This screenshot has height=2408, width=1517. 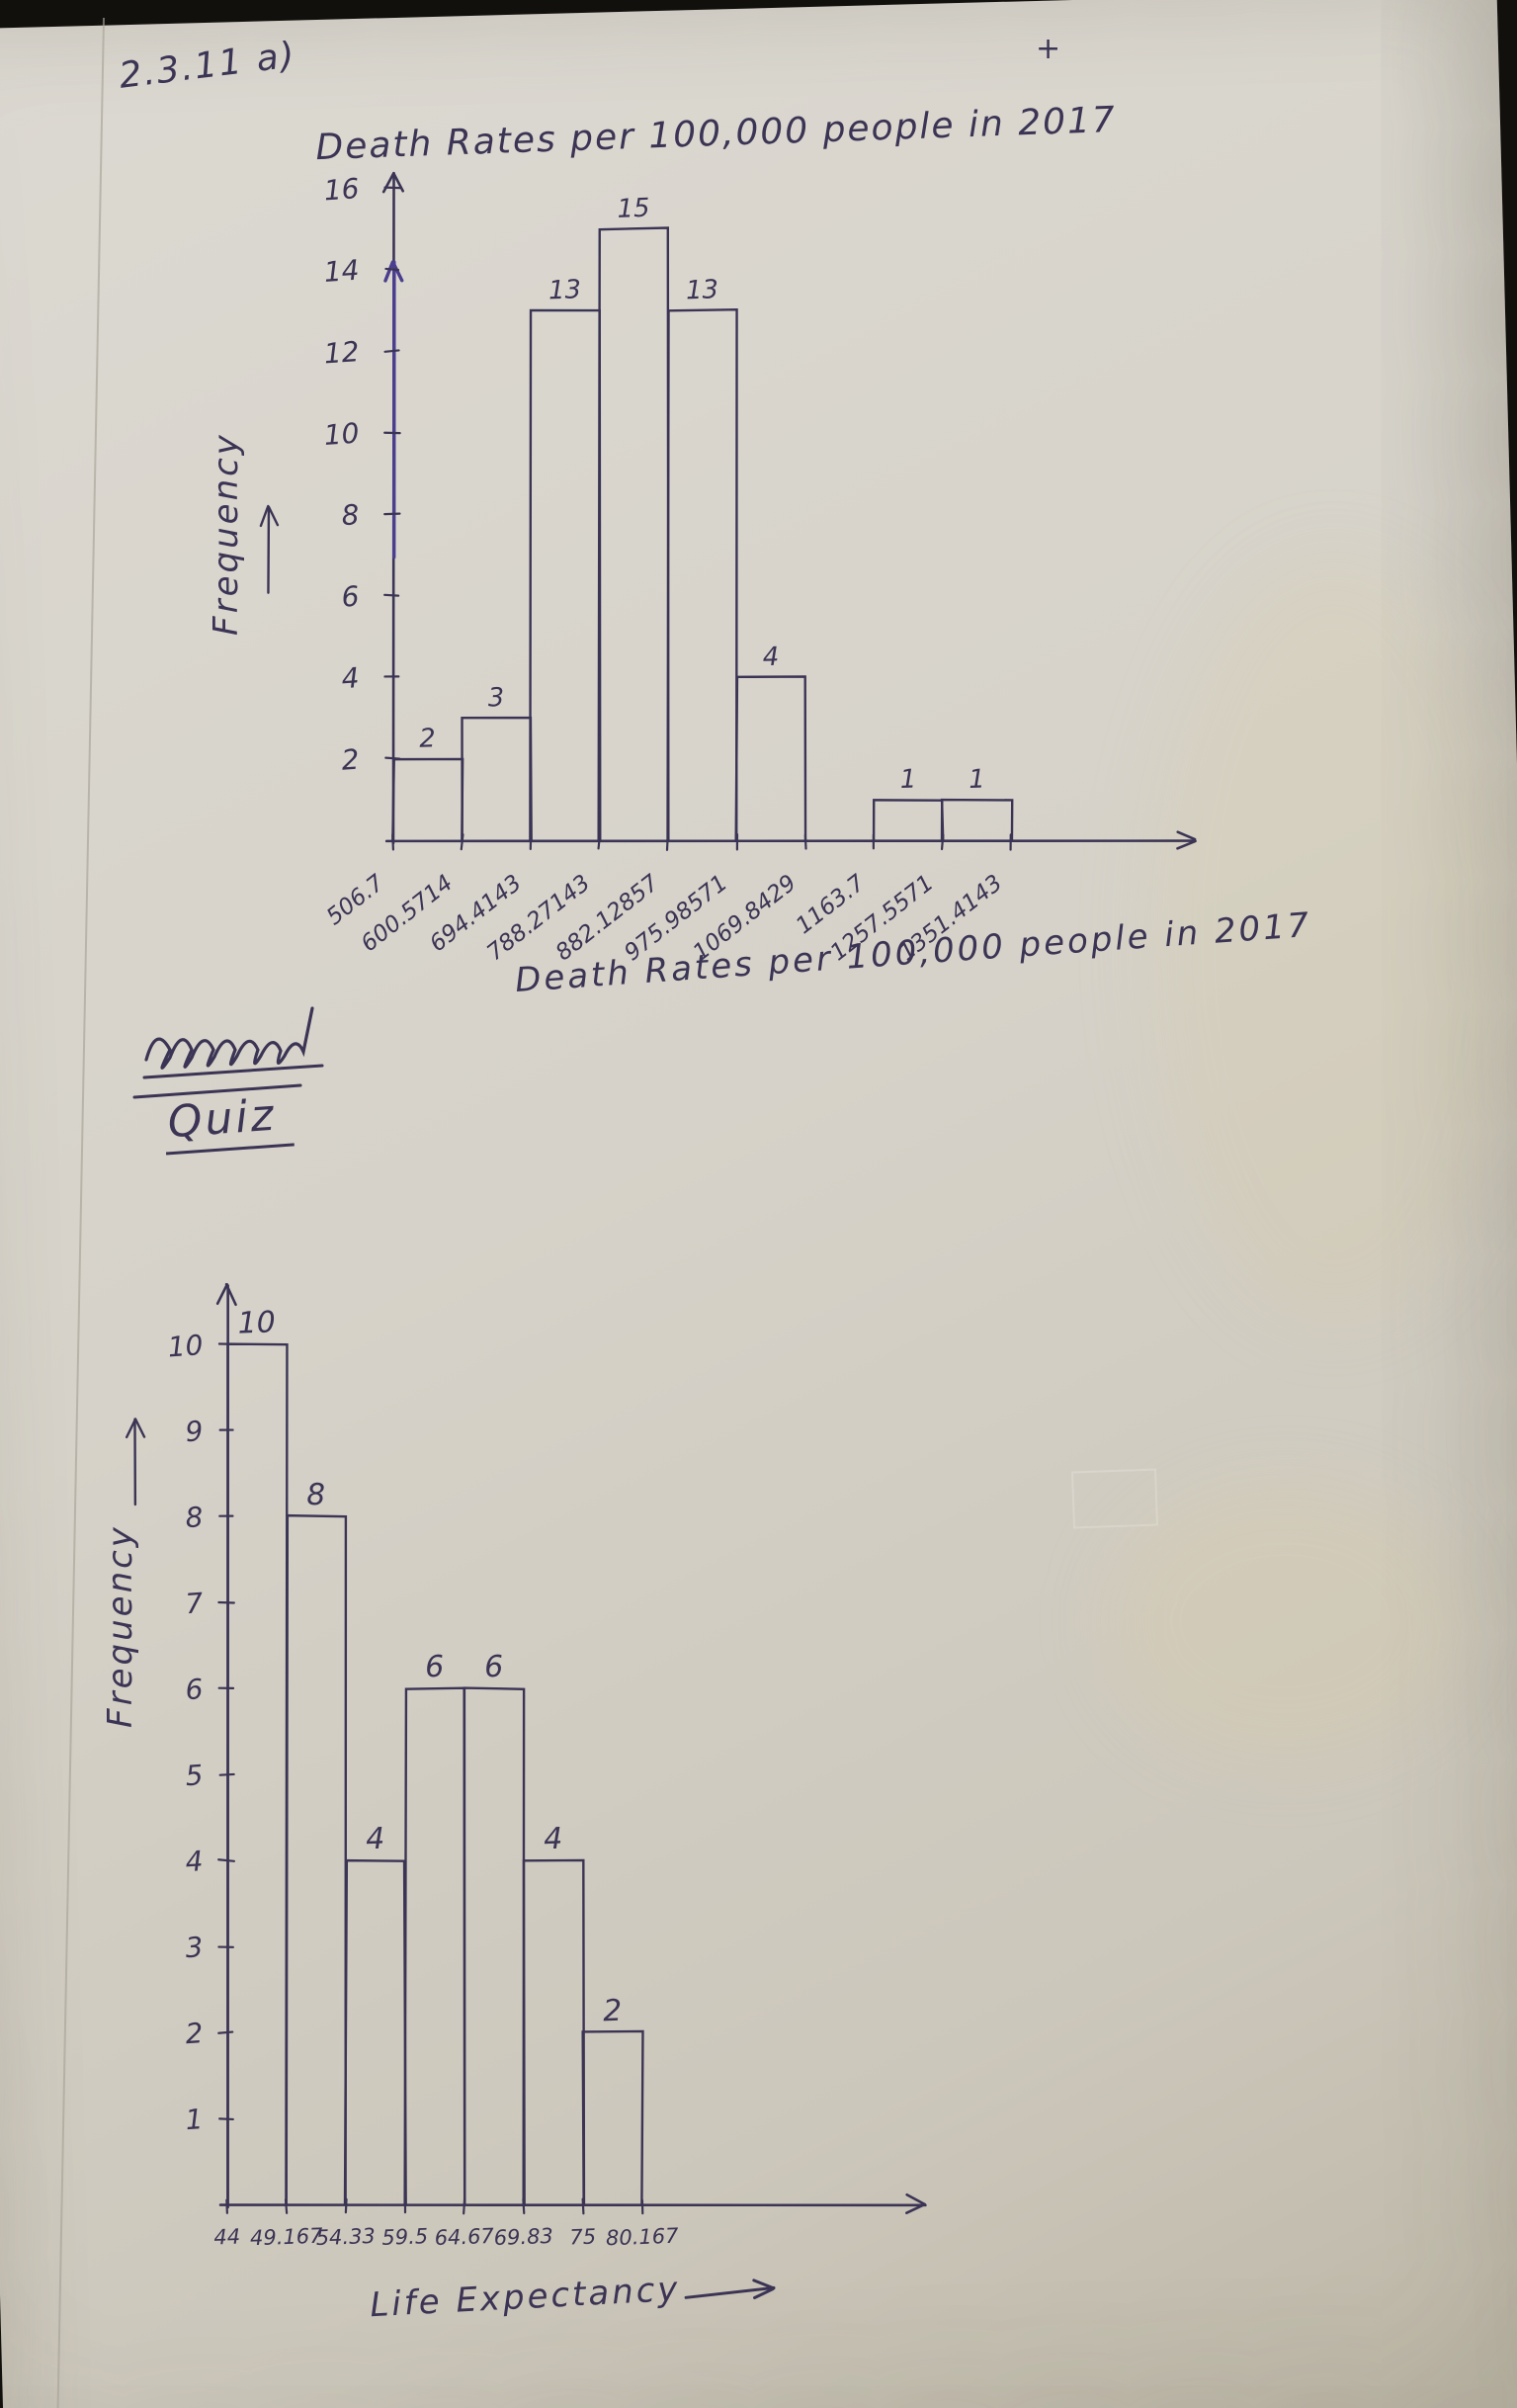 I want to click on x-tick-label: 64.67, so click(x=464, y=2237).